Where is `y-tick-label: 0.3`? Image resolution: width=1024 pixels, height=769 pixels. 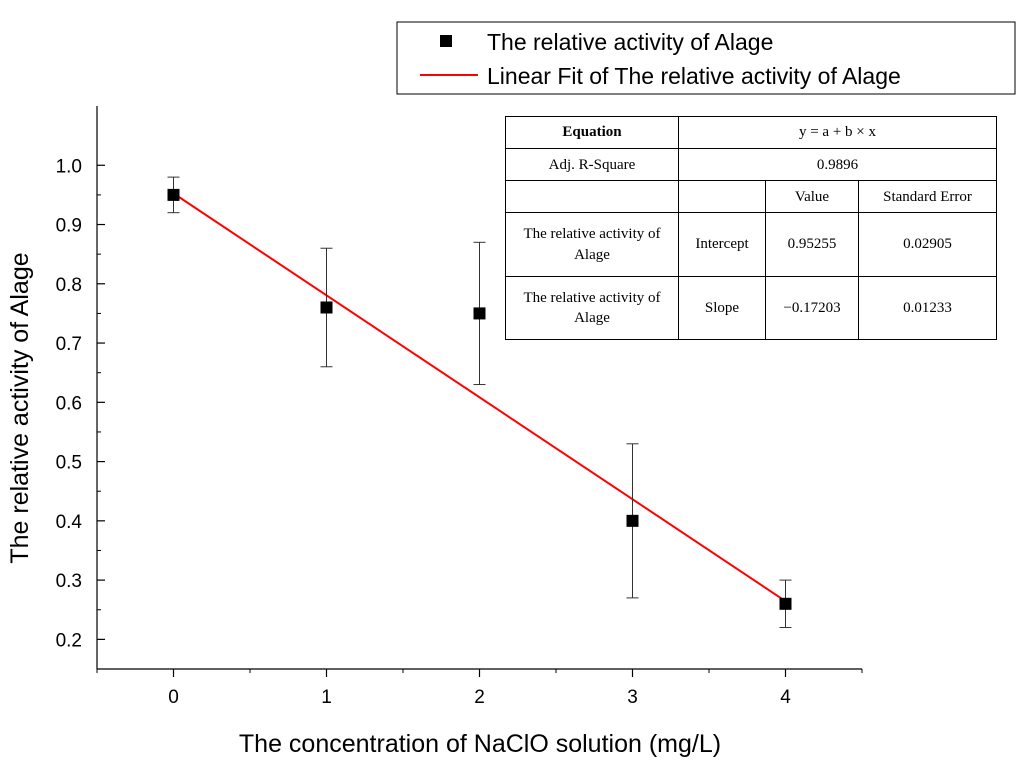
y-tick-label: 0.3 is located at coordinates (69, 581).